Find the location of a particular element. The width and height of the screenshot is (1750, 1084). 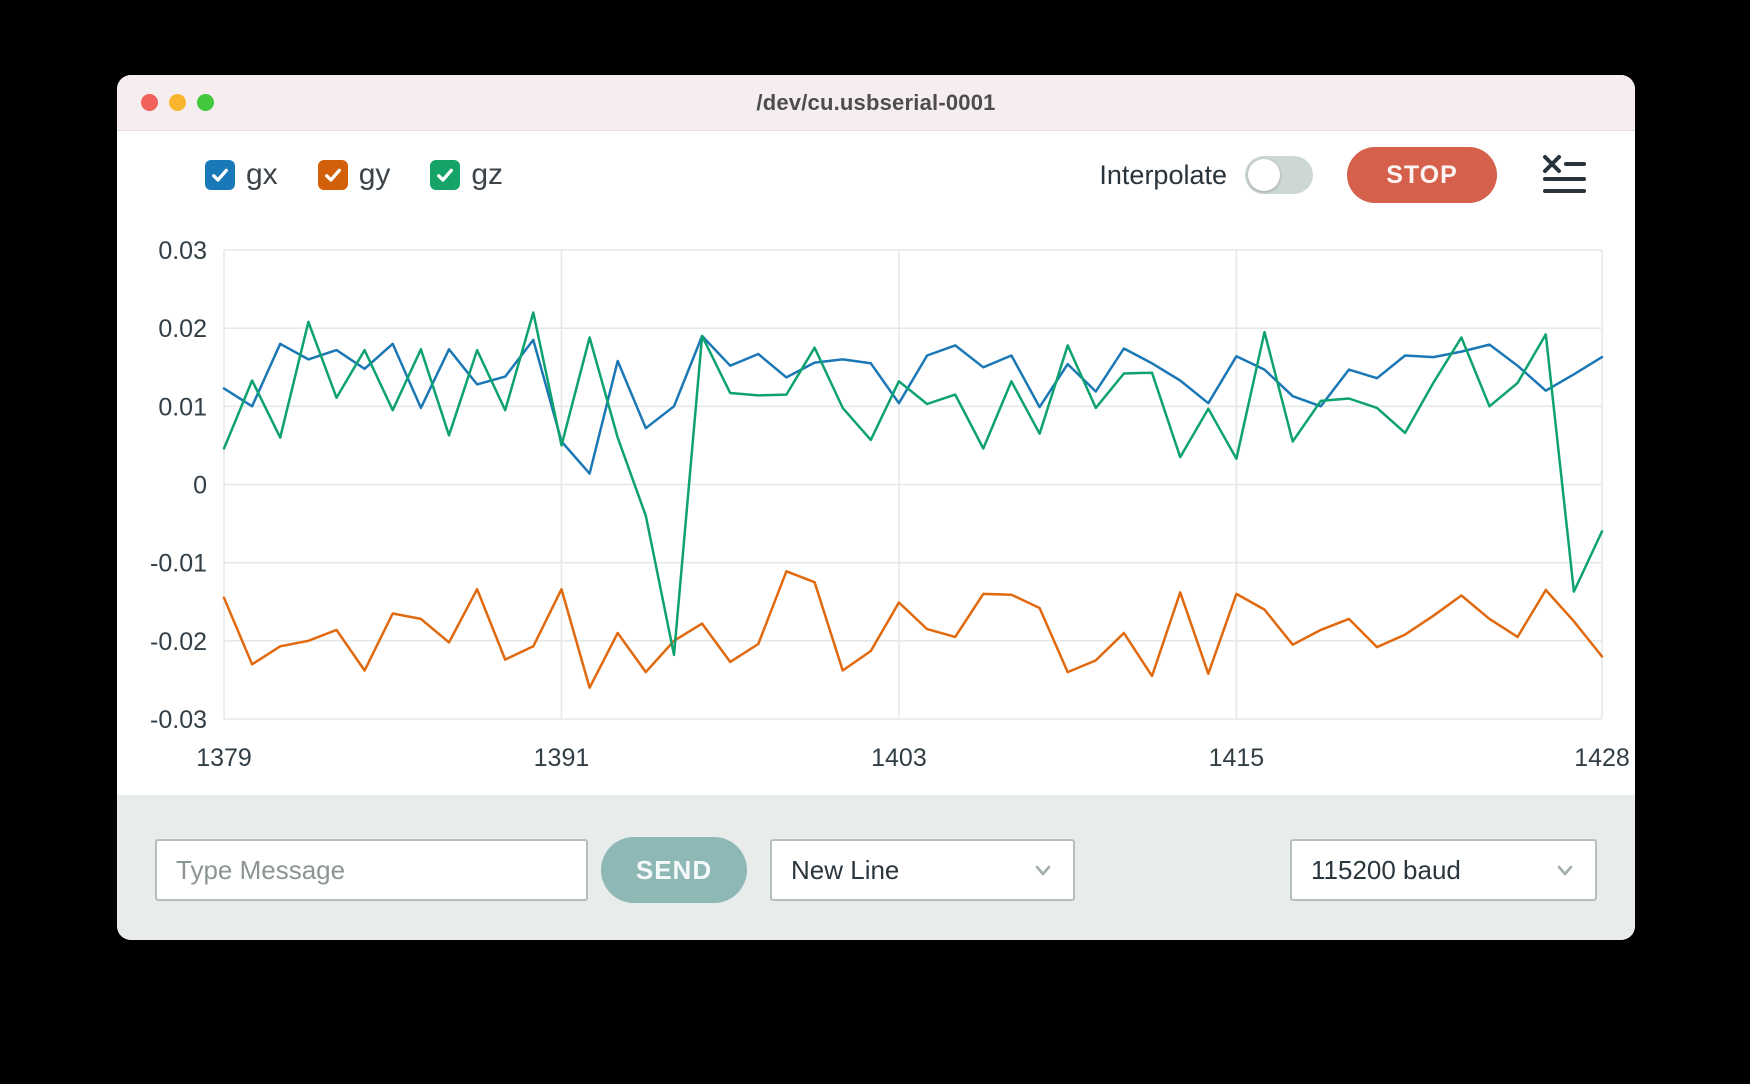

baud-value: 115200 baud is located at coordinates (1386, 869).